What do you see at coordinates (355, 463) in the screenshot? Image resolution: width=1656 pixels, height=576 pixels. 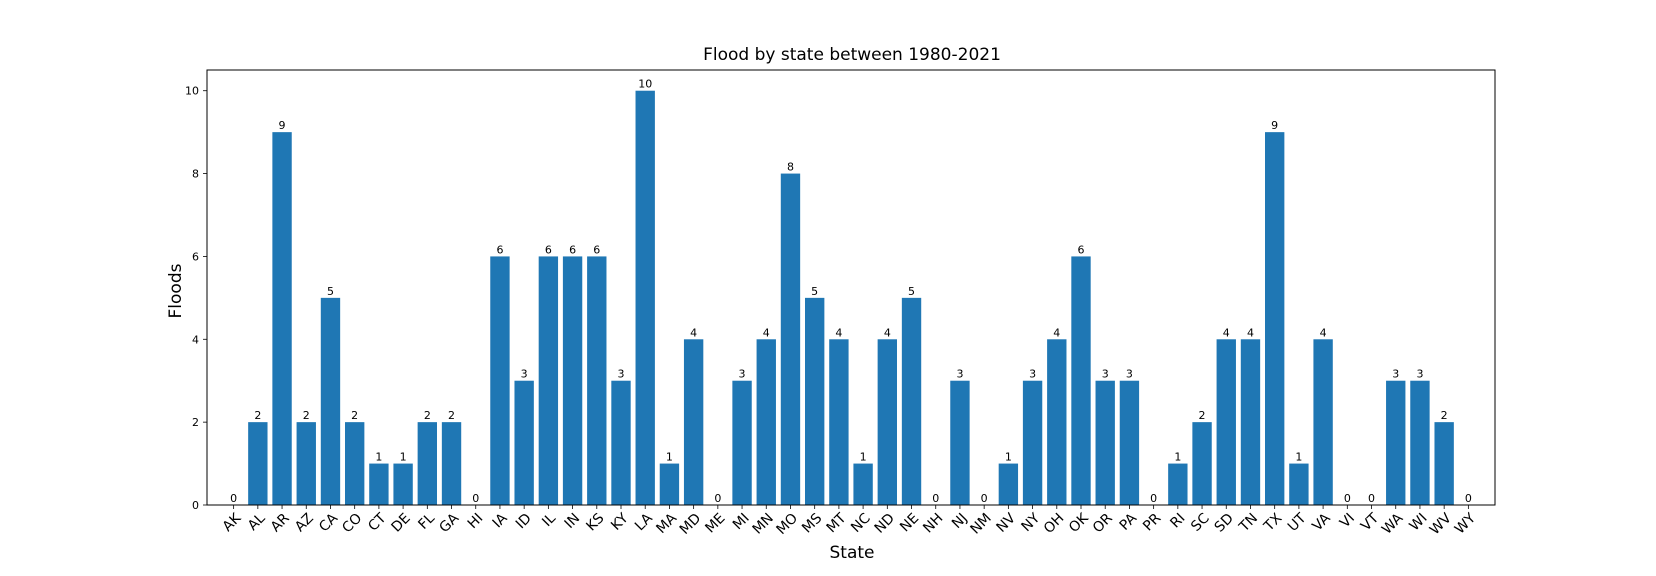 I see `bar-co` at bounding box center [355, 463].